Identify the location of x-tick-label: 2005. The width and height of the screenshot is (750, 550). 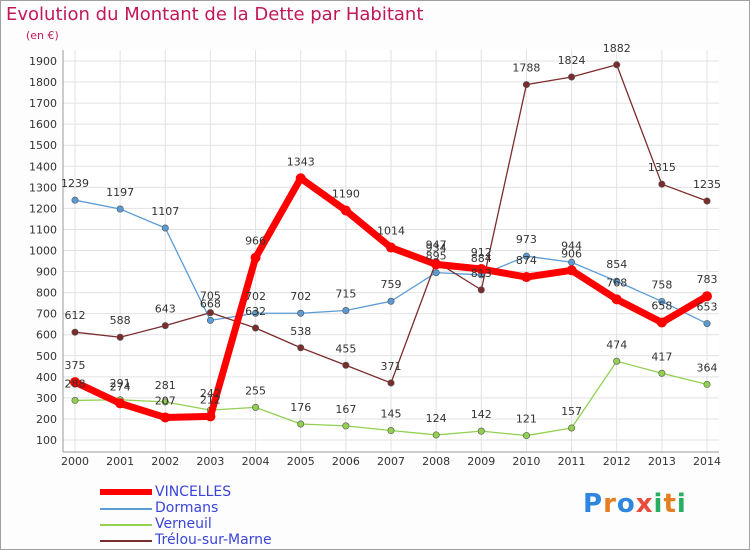
(301, 461).